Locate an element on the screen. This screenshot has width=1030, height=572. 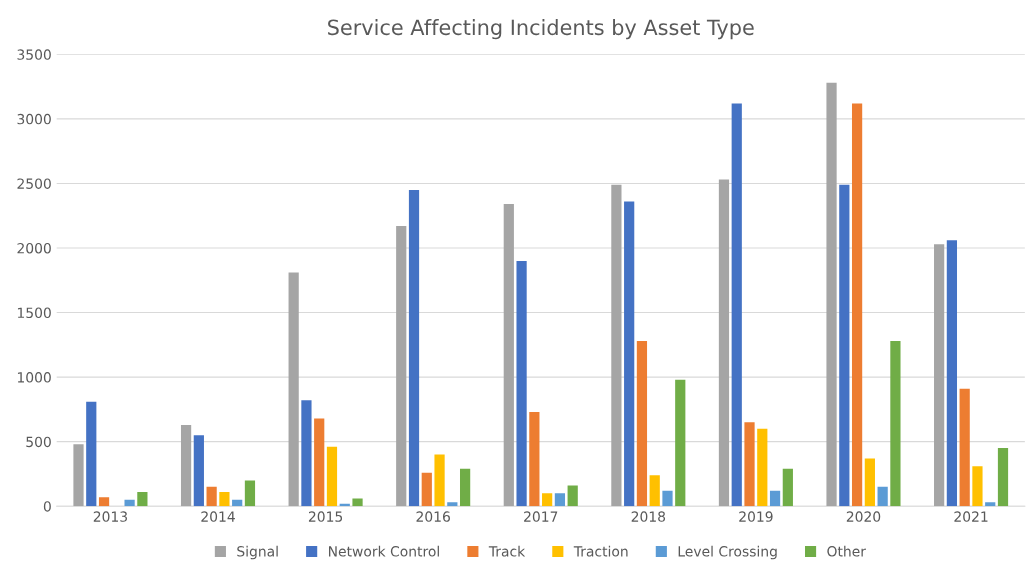
legend-label: Track is located at coordinates (507, 551).